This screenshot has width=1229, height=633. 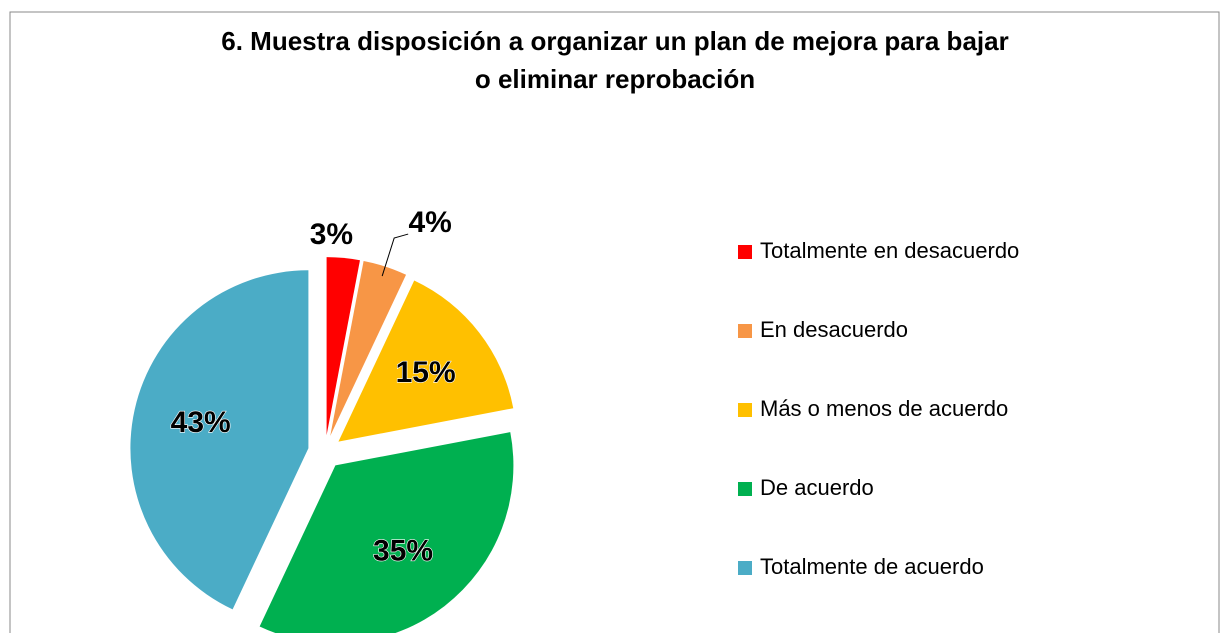 I want to click on data-label: 4%, so click(x=429, y=222).